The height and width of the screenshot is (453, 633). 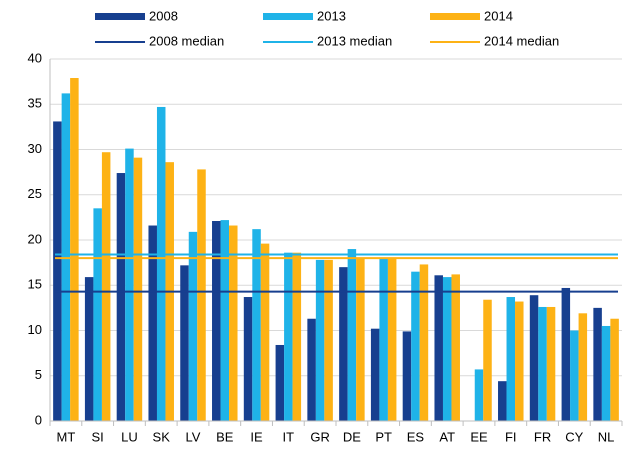 What do you see at coordinates (331, 15) in the screenshot?
I see `legend-label: 2013` at bounding box center [331, 15].